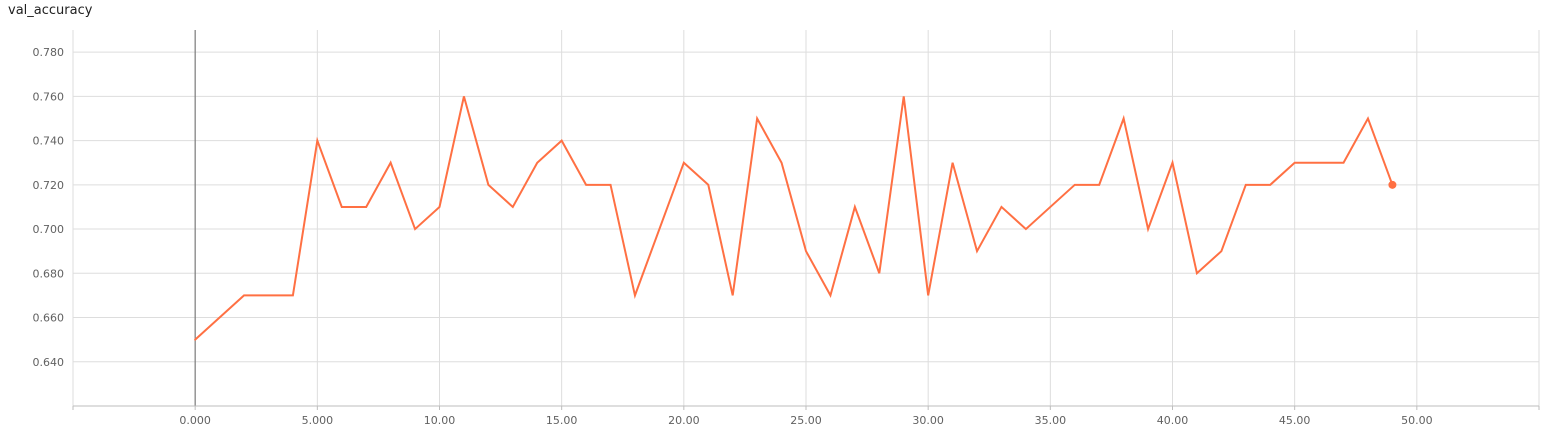 The width and height of the screenshot is (1554, 432). What do you see at coordinates (49, 229) in the screenshot?
I see `y-tick-label: 0.700` at bounding box center [49, 229].